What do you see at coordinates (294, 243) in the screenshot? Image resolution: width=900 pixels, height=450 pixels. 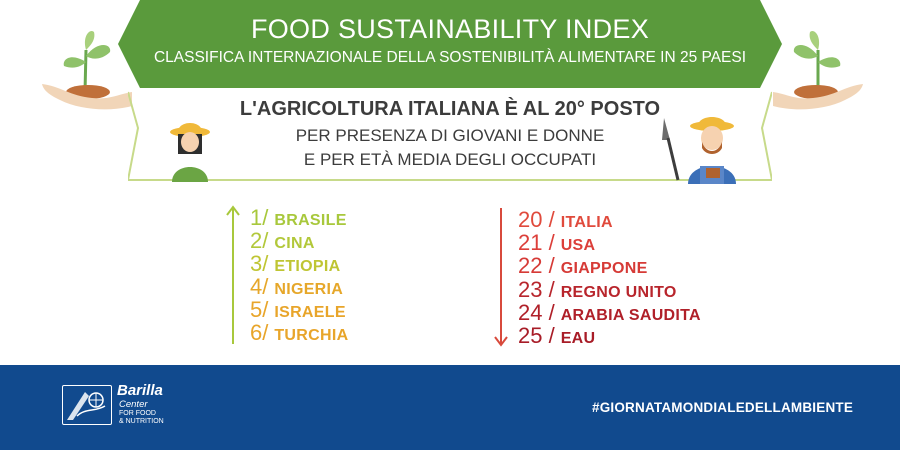 I see `country-name: CINA` at bounding box center [294, 243].